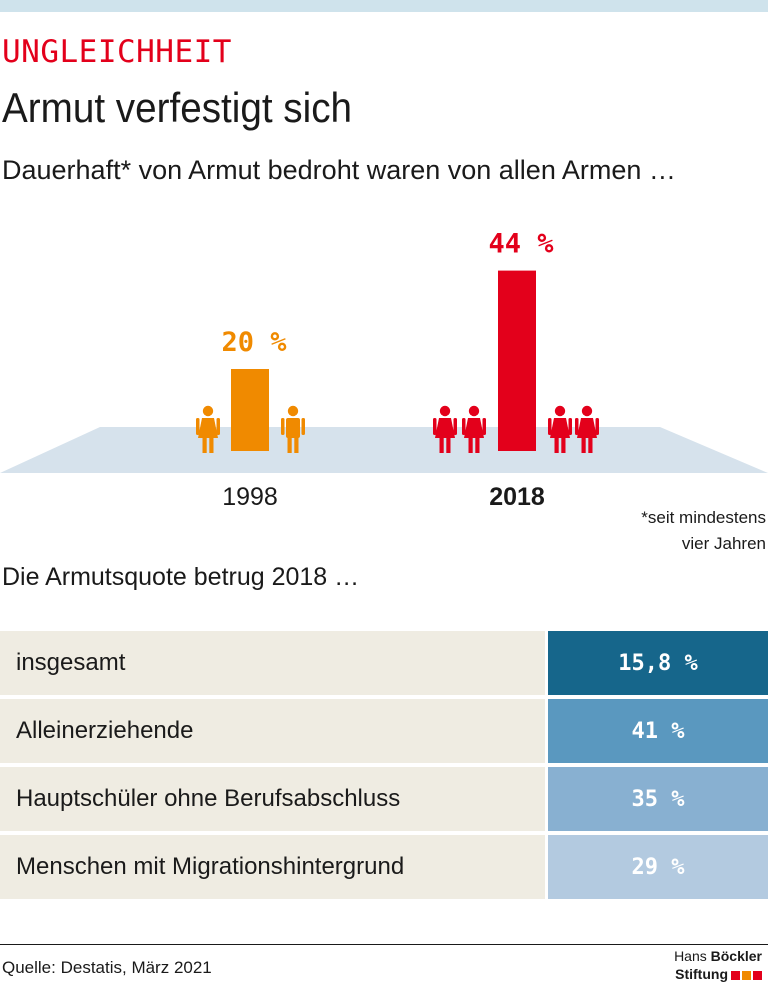 Image resolution: width=768 pixels, height=1000 pixels. What do you see at coordinates (703, 517) in the screenshot?
I see `footnote-line-1: *seit mindestens` at bounding box center [703, 517].